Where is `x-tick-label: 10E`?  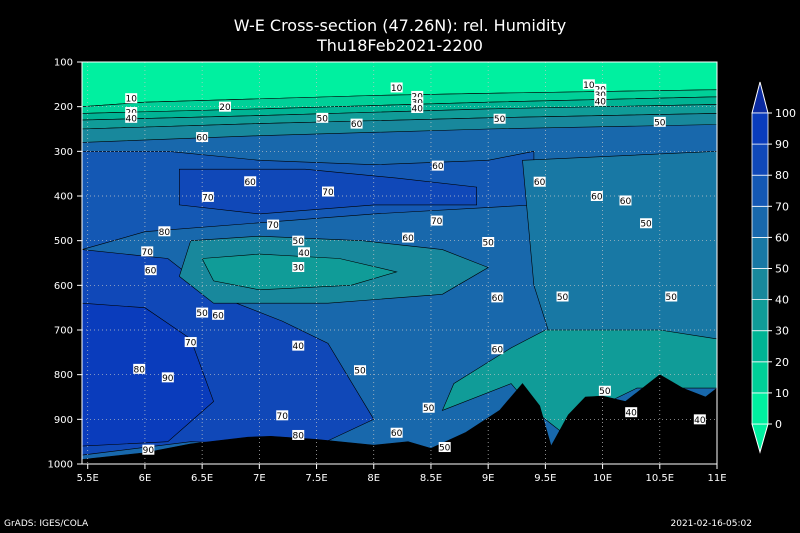
x-tick-label: 10E is located at coordinates (602, 478).